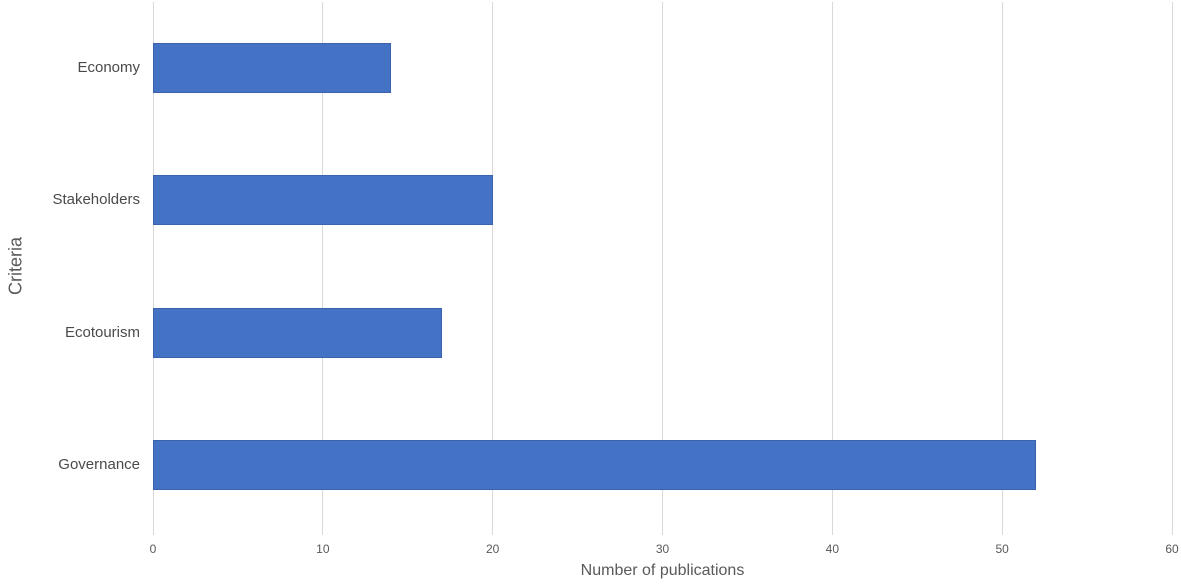  I want to click on category-label-economy: Economy, so click(108, 68).